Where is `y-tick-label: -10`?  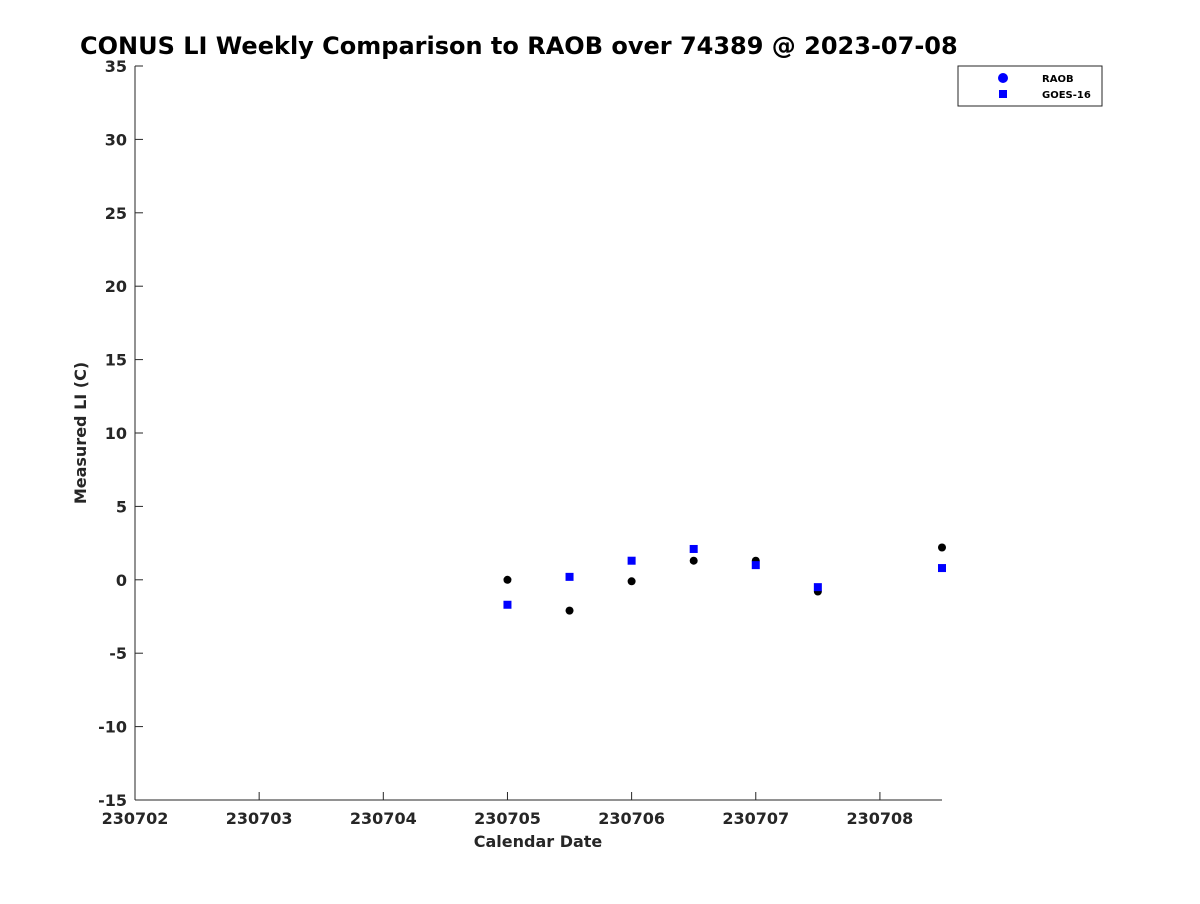
y-tick-label: -10 is located at coordinates (112, 727).